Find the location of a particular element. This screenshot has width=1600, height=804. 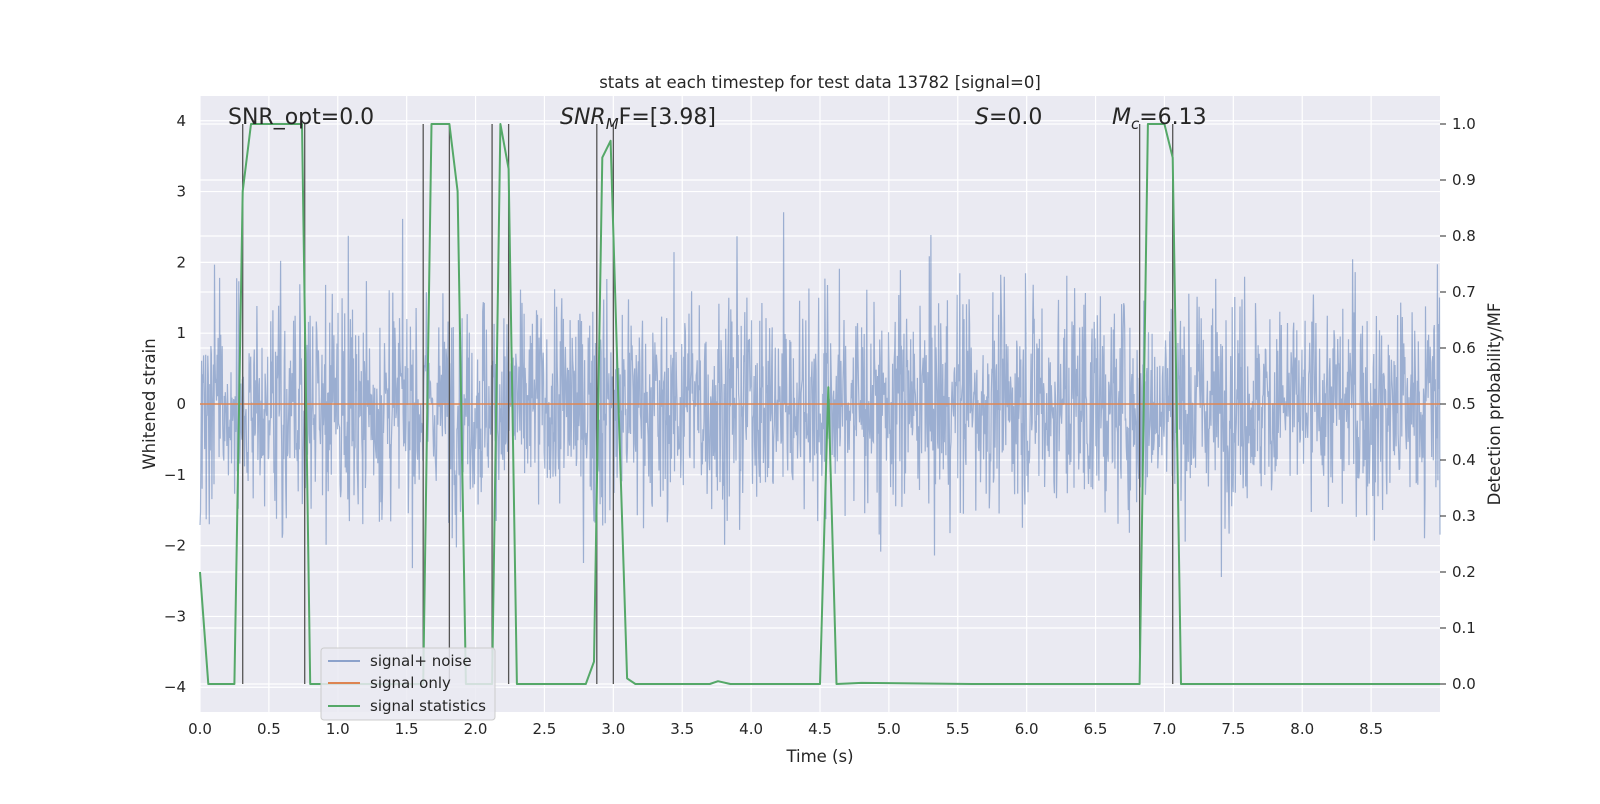

annotation-snr-mf-rest: F=[3.98] is located at coordinates (667, 117).